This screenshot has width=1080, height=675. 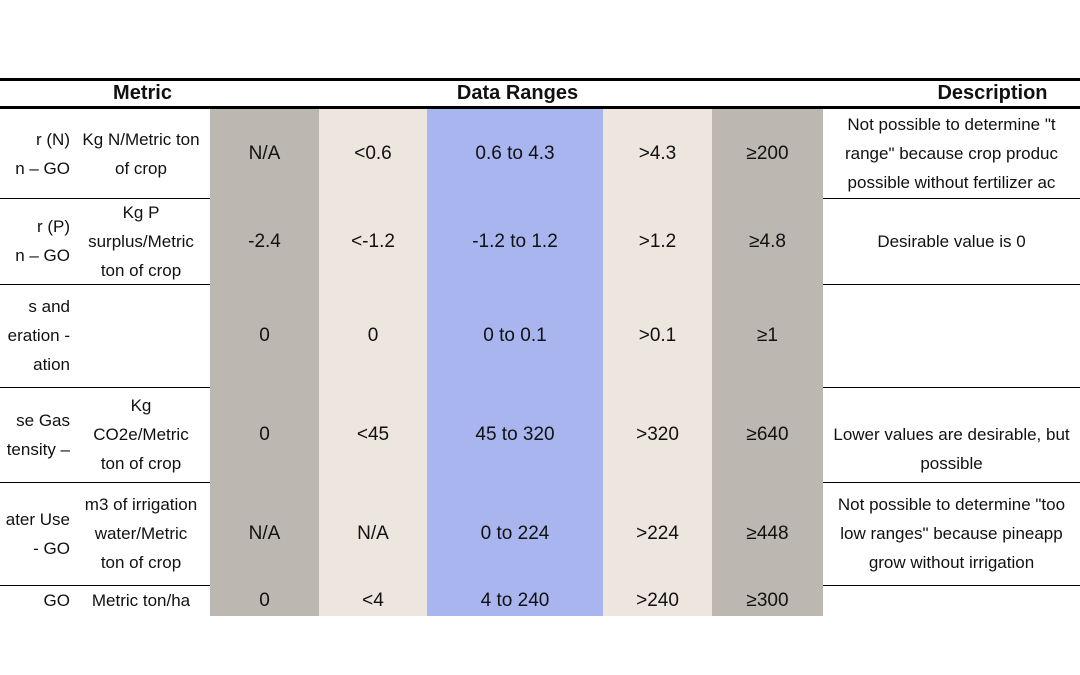 What do you see at coordinates (373, 335) in the screenshot?
I see `cell-v2: 0` at bounding box center [373, 335].